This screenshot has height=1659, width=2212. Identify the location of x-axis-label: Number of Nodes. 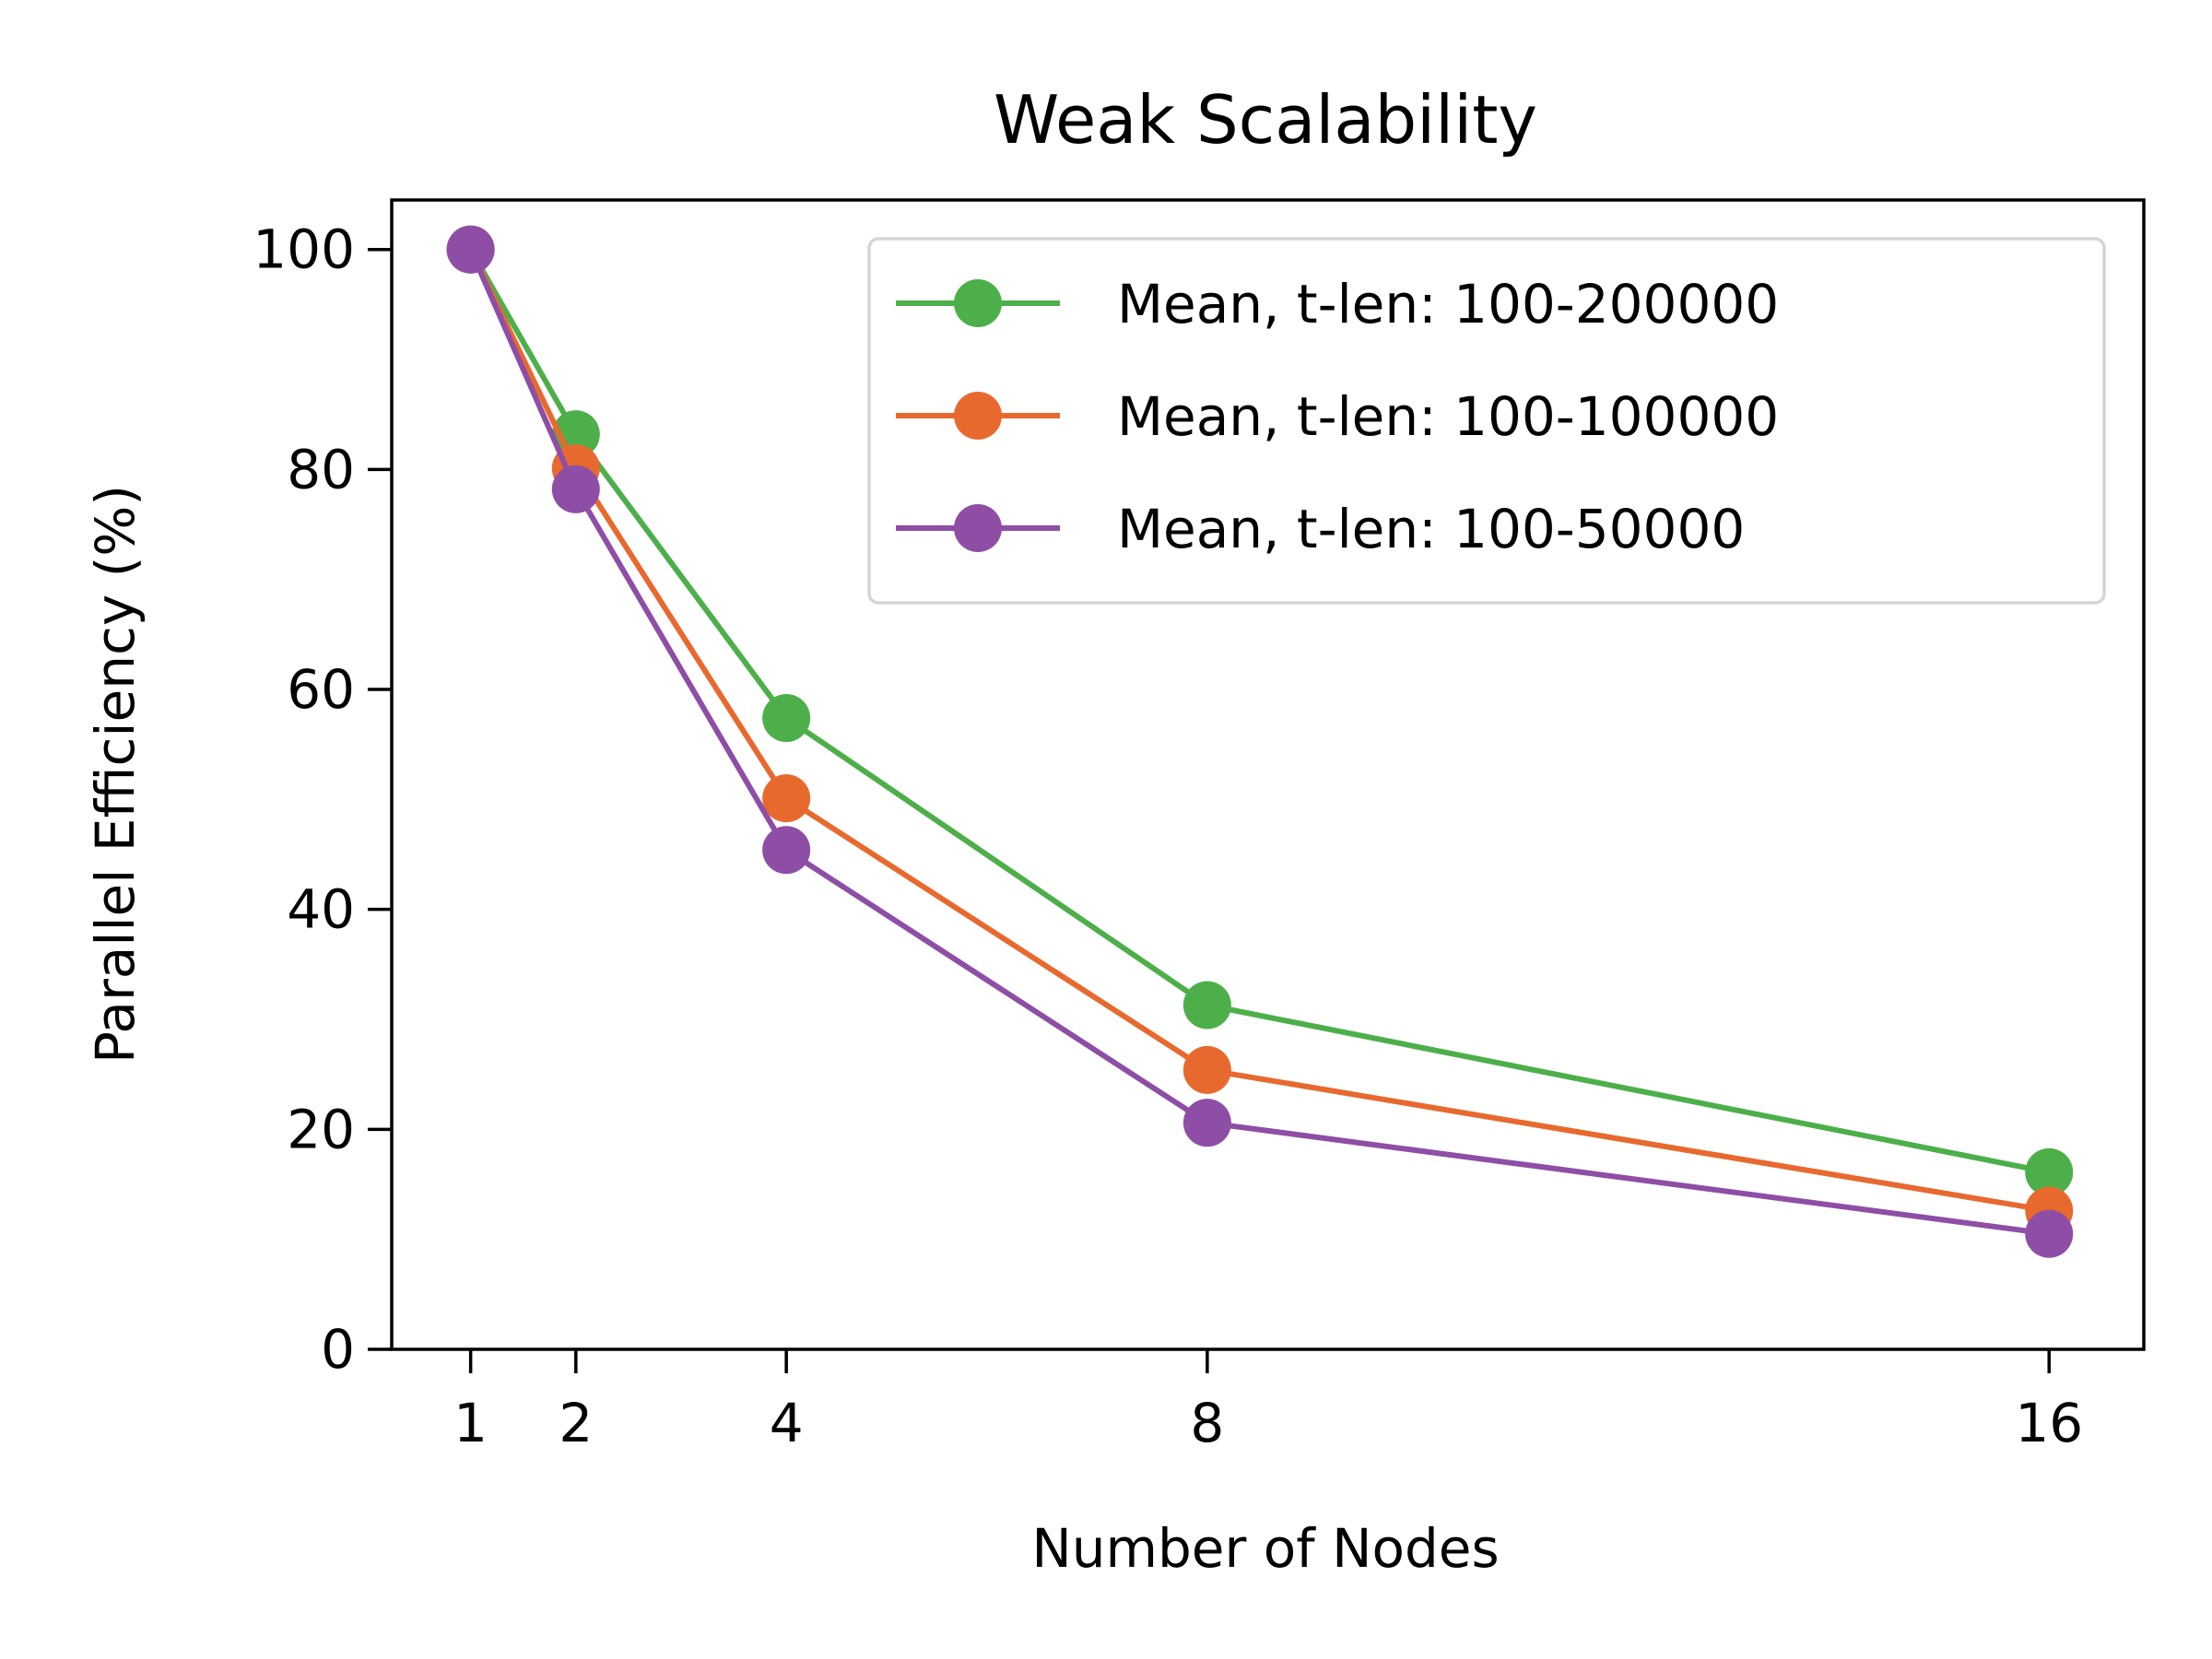
(1265, 1548).